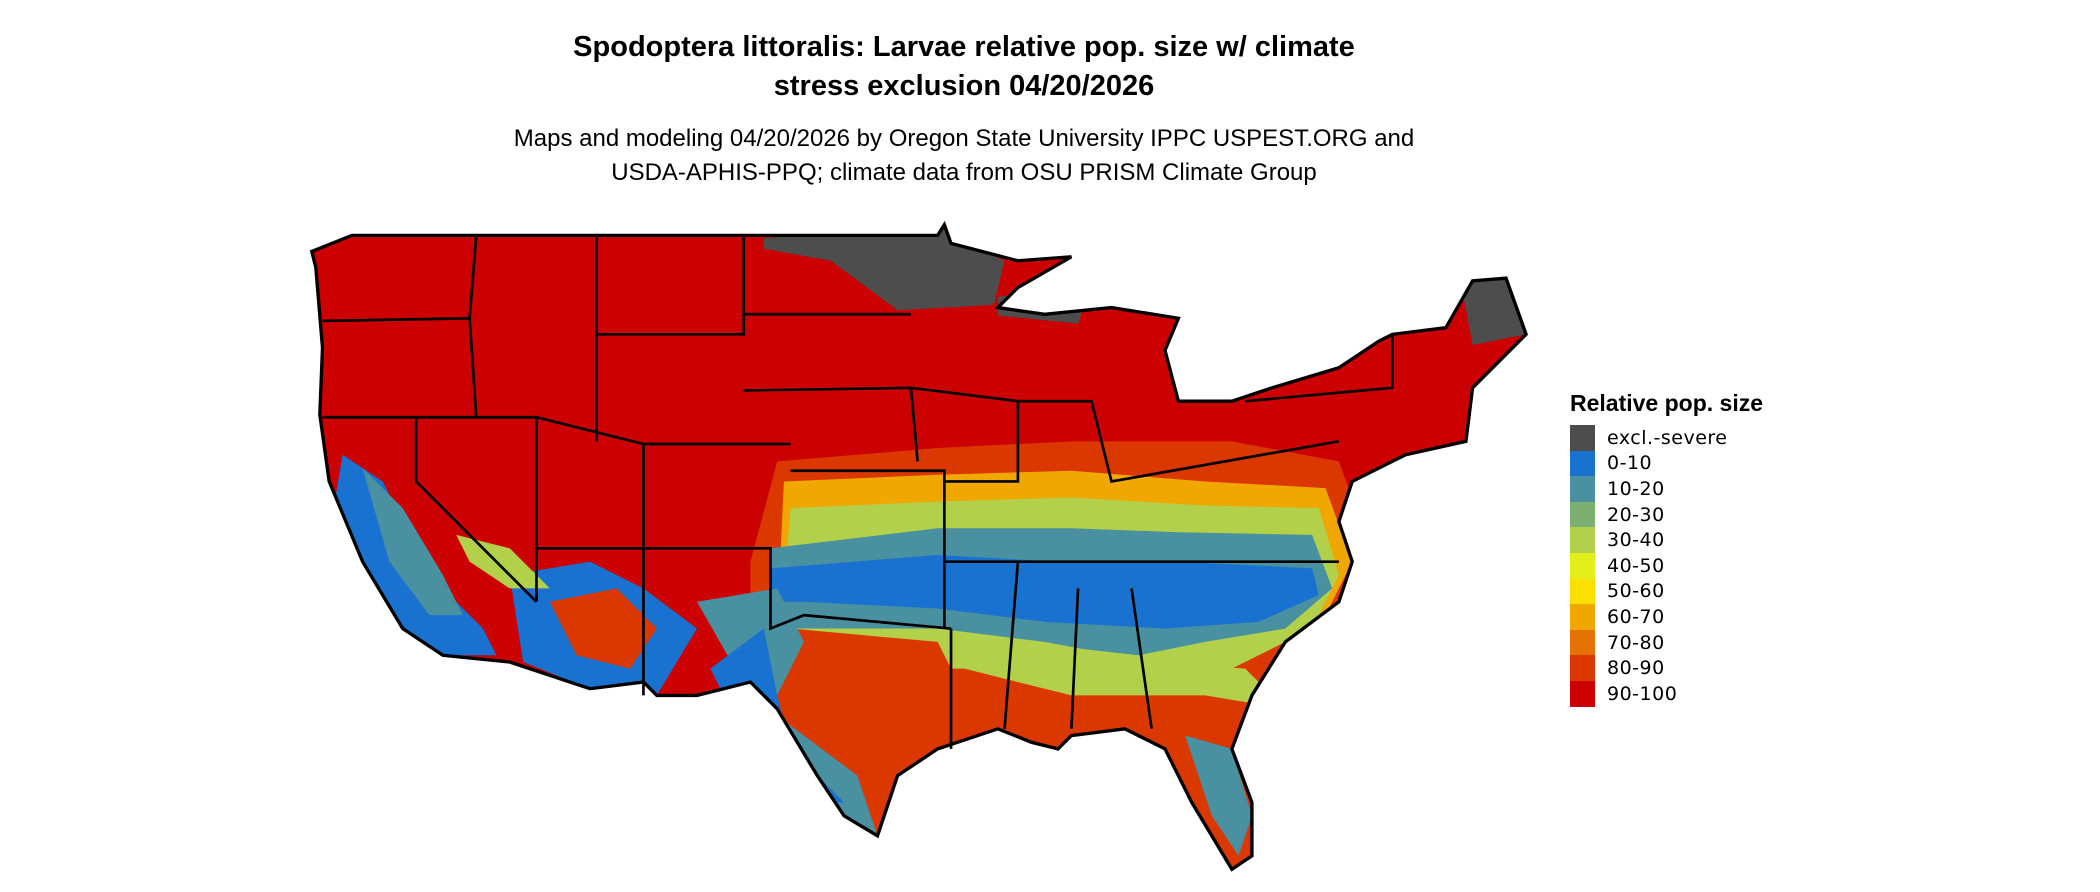  What do you see at coordinates (1666, 489) in the screenshot?
I see `legend-item: 10-20` at bounding box center [1666, 489].